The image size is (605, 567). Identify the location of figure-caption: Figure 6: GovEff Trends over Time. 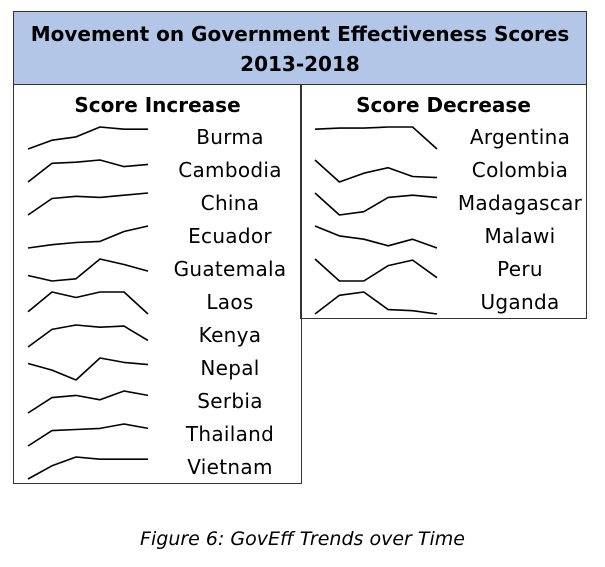
(302, 539).